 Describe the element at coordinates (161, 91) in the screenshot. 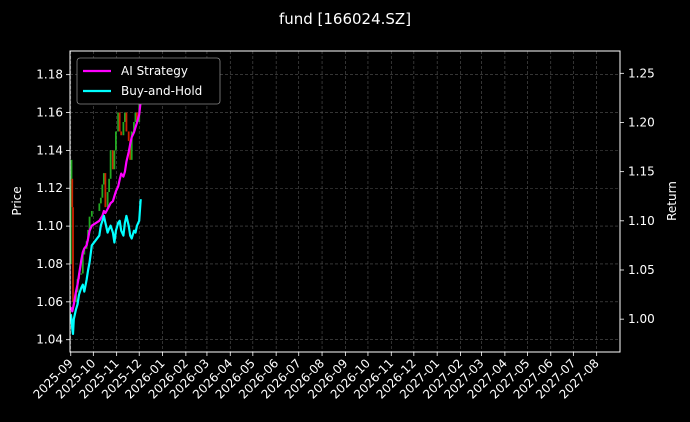

I see `legend-label-buy-and-hold: Buy-and-Hold` at that location.